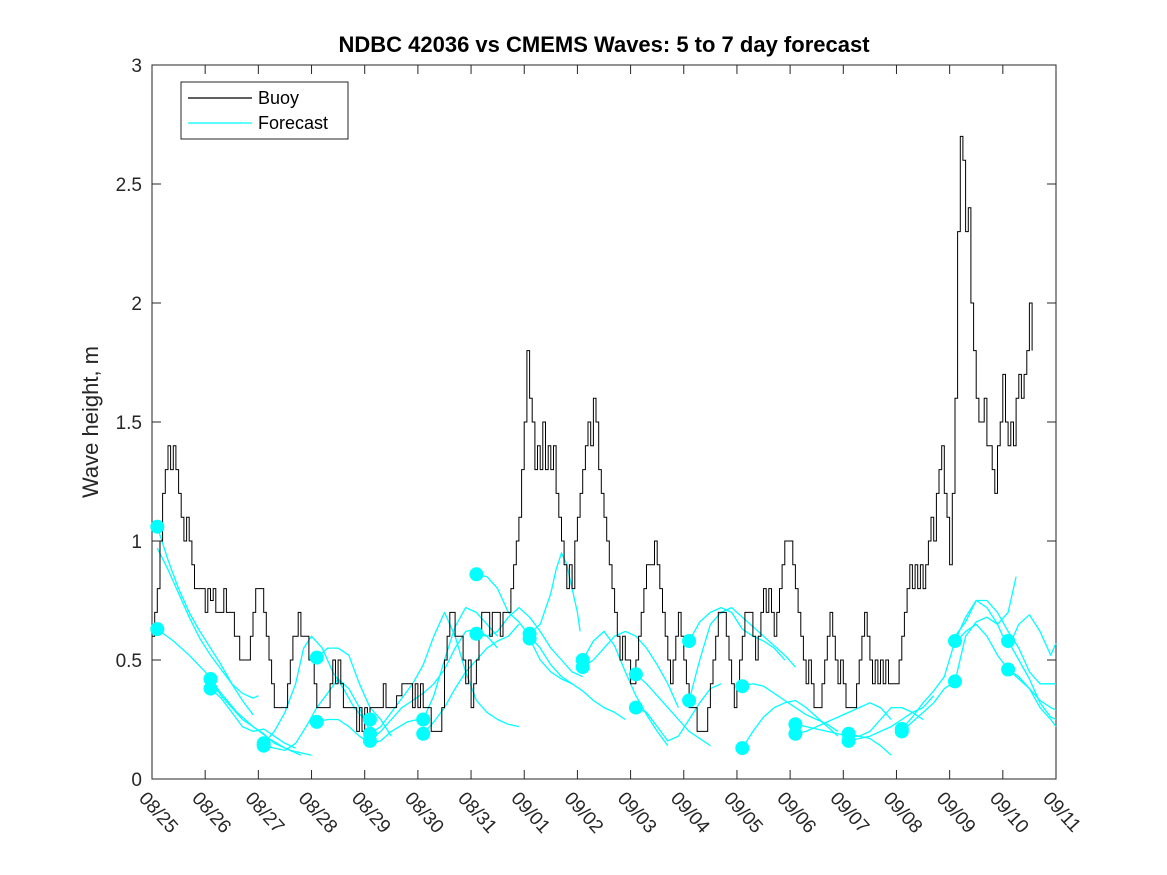 This screenshot has height=875, width=1167. Describe the element at coordinates (136, 66) in the screenshot. I see `y-tick-label: 3` at that location.